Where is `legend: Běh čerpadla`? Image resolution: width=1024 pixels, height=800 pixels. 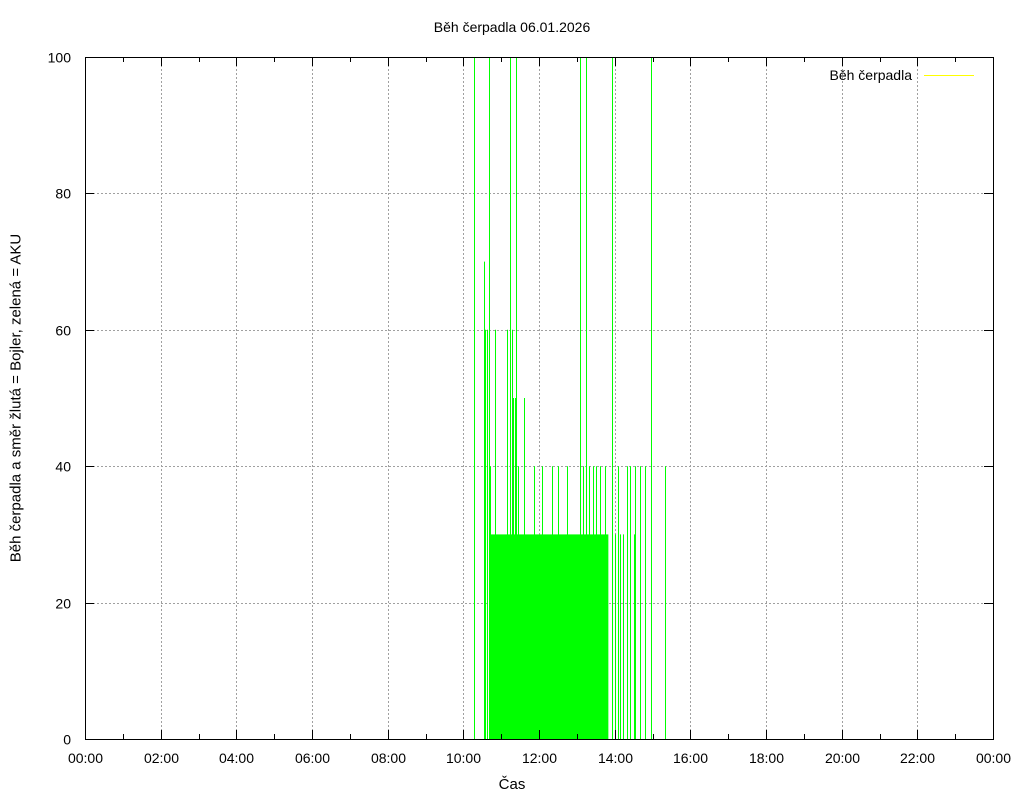 legend: Běh čerpadla is located at coordinates (901, 75).